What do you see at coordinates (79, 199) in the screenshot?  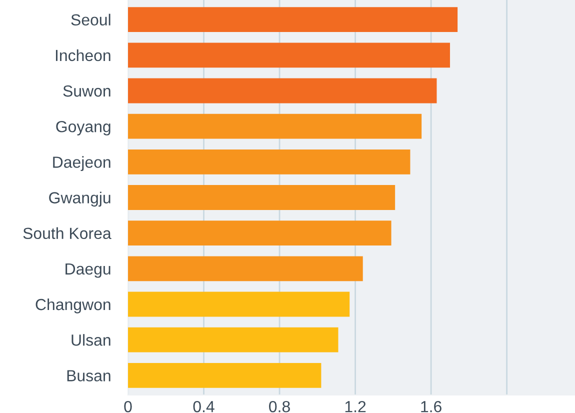 I see `y-tick-label: Gwangju` at bounding box center [79, 199].